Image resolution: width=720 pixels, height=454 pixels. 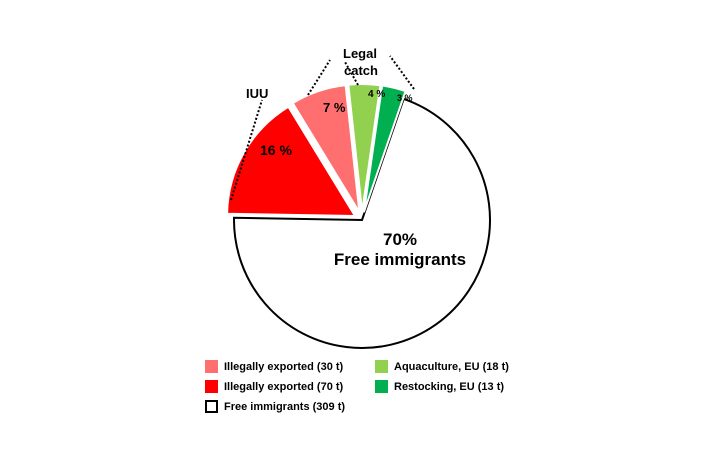 I want to click on label-illegal-7: 7 %, so click(x=334, y=107).